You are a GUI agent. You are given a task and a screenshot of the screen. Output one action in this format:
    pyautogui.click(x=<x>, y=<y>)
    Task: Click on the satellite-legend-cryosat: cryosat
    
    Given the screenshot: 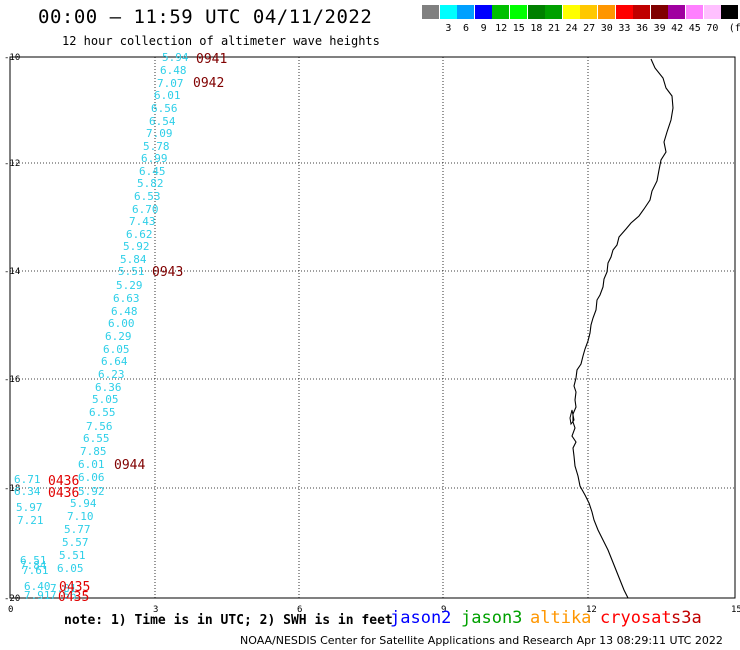 What is the action you would take?
    pyautogui.click(x=636, y=618)
    